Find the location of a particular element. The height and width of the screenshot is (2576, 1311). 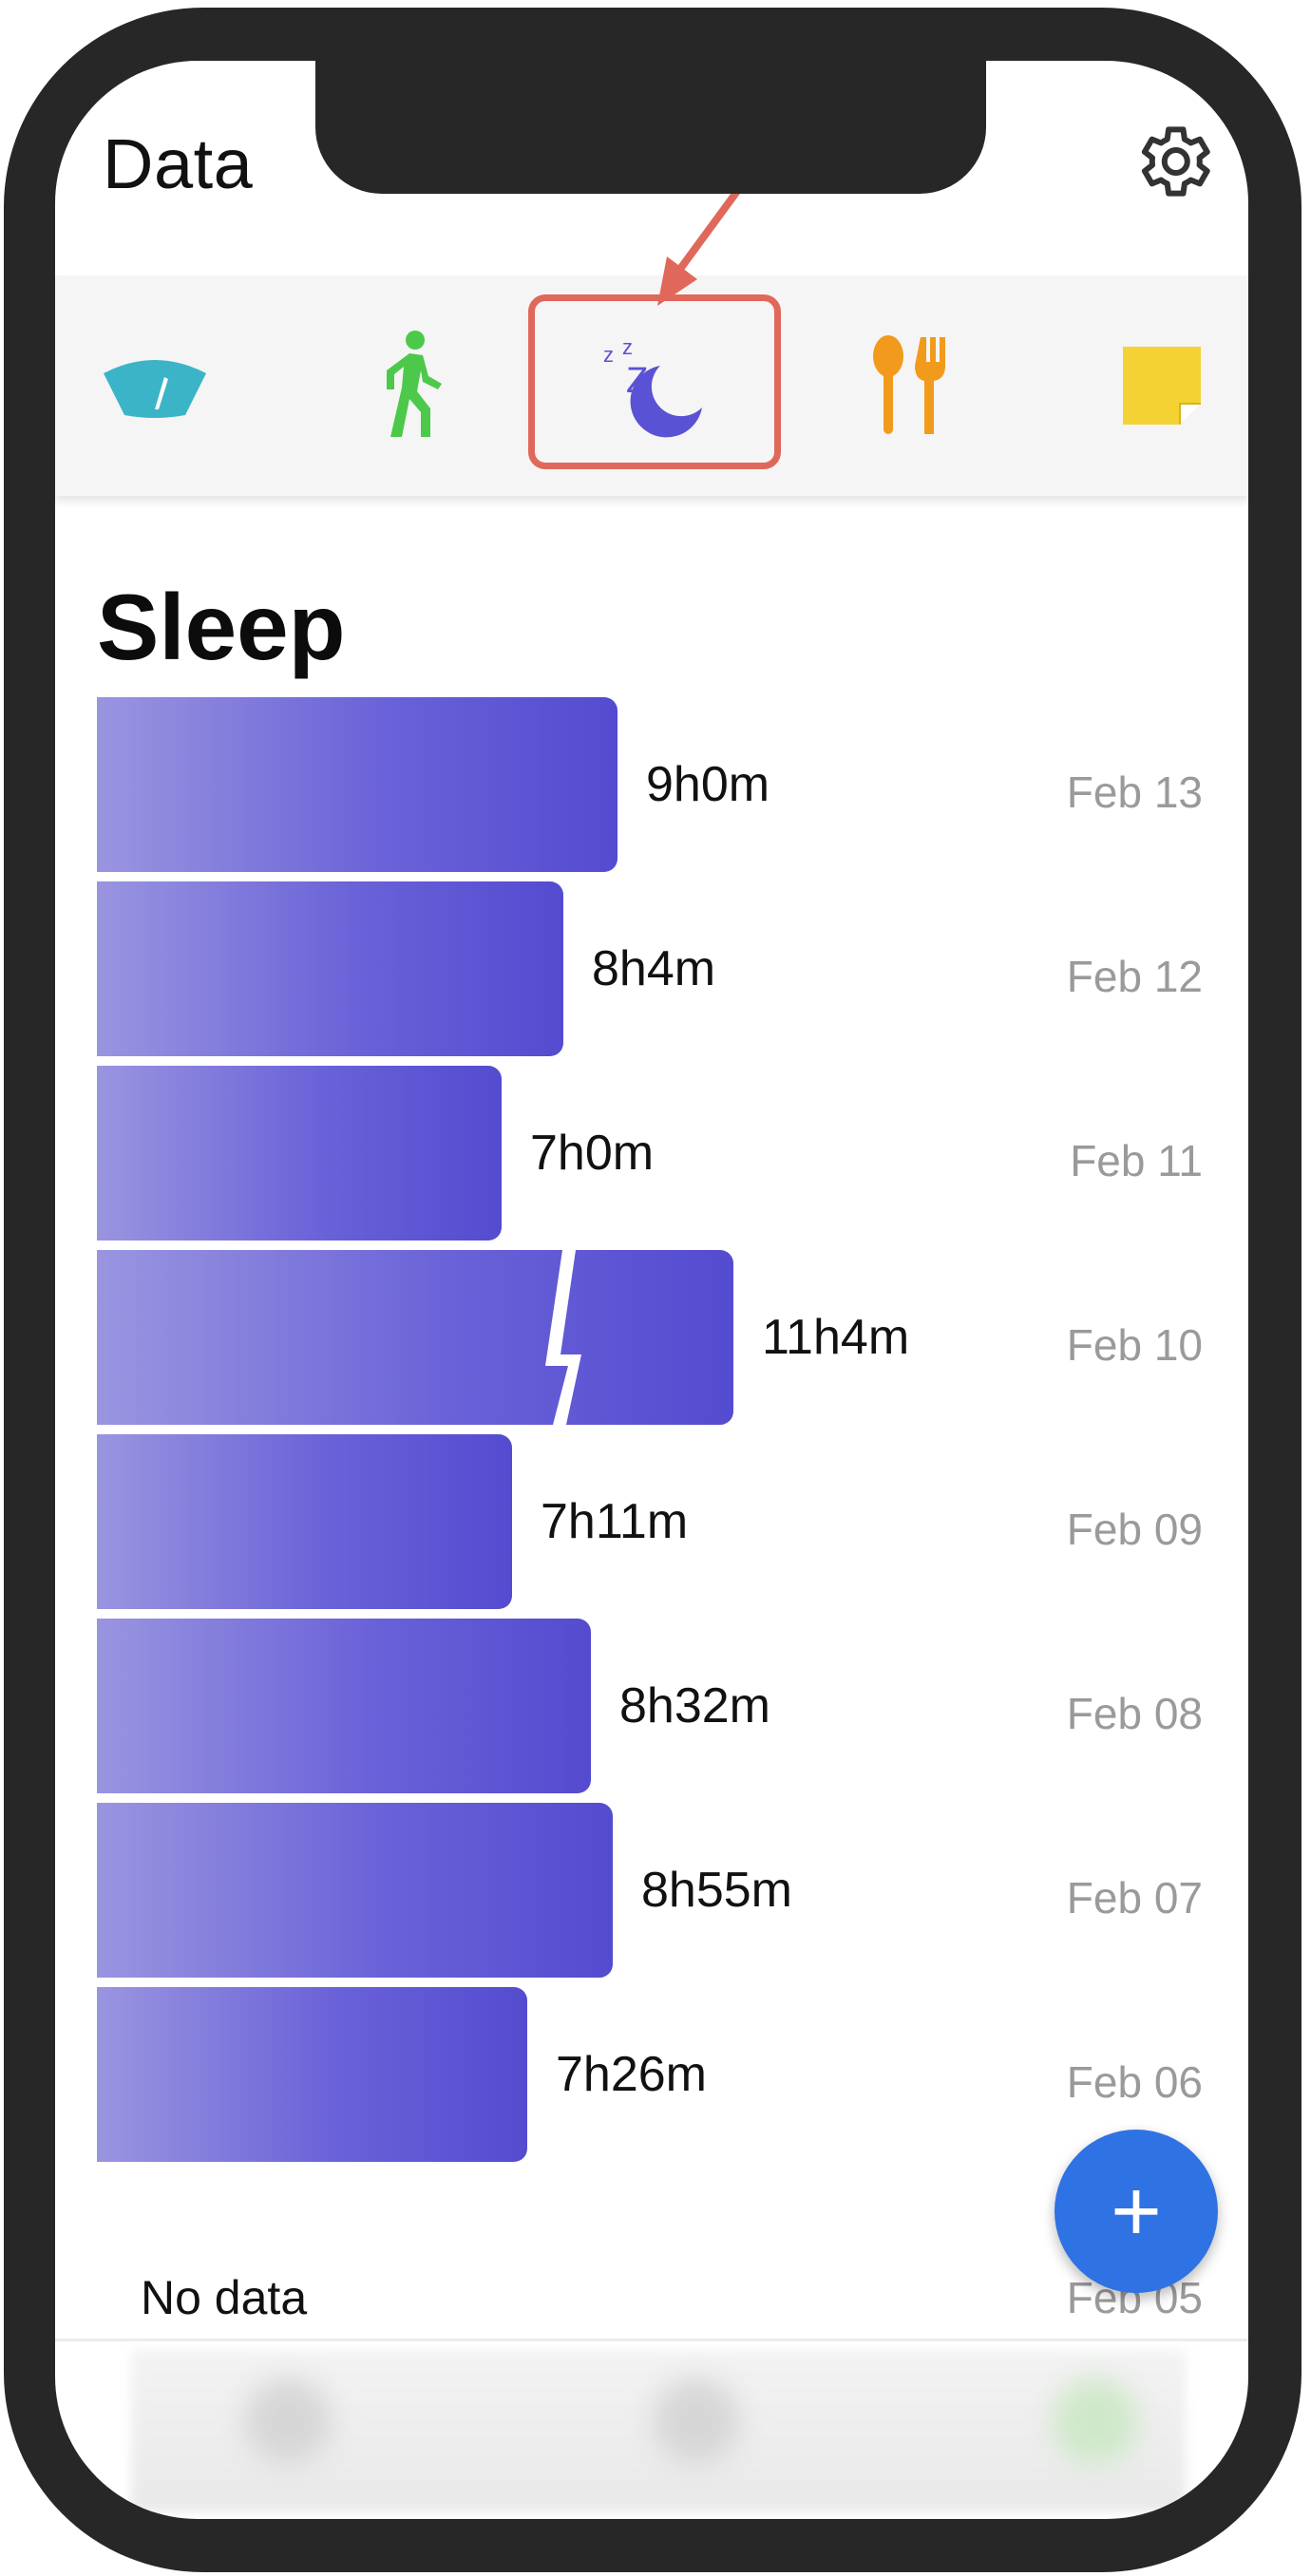

table-row: 7h26m Feb 06 is located at coordinates (650, 2074).